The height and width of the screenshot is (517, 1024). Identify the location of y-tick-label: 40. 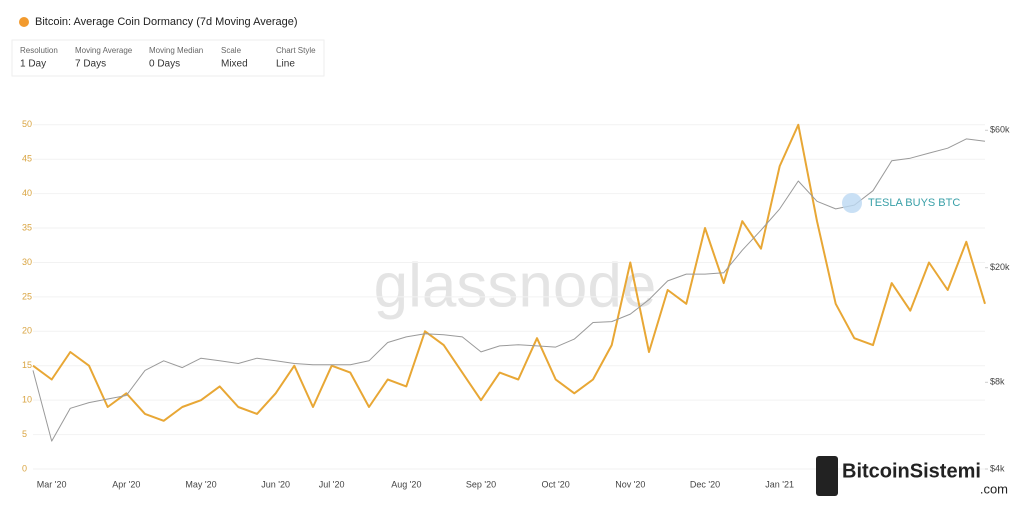
(27, 193).